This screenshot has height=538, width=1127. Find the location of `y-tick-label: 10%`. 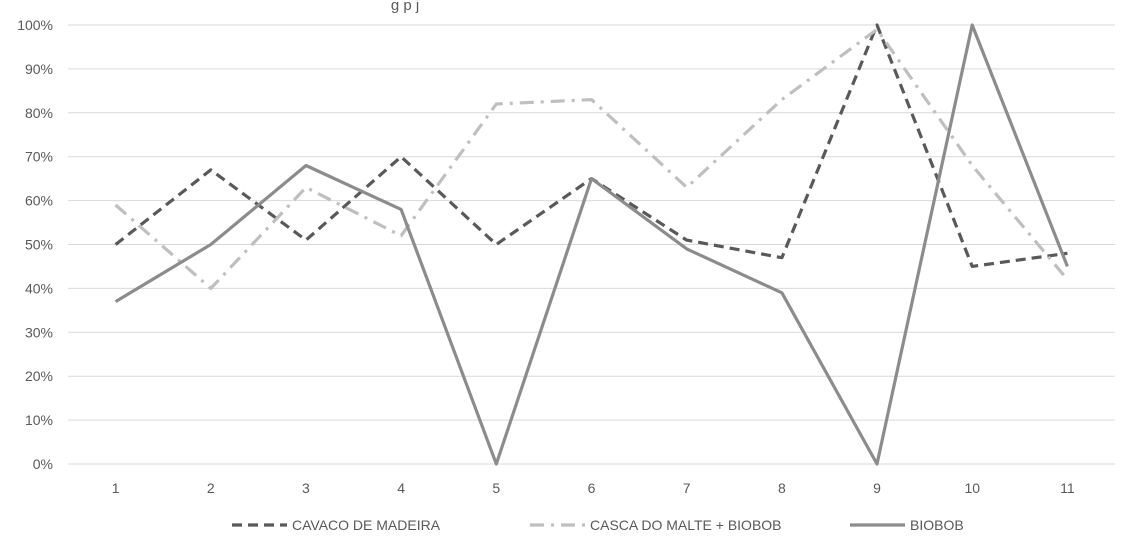

y-tick-label: 10% is located at coordinates (39, 420).